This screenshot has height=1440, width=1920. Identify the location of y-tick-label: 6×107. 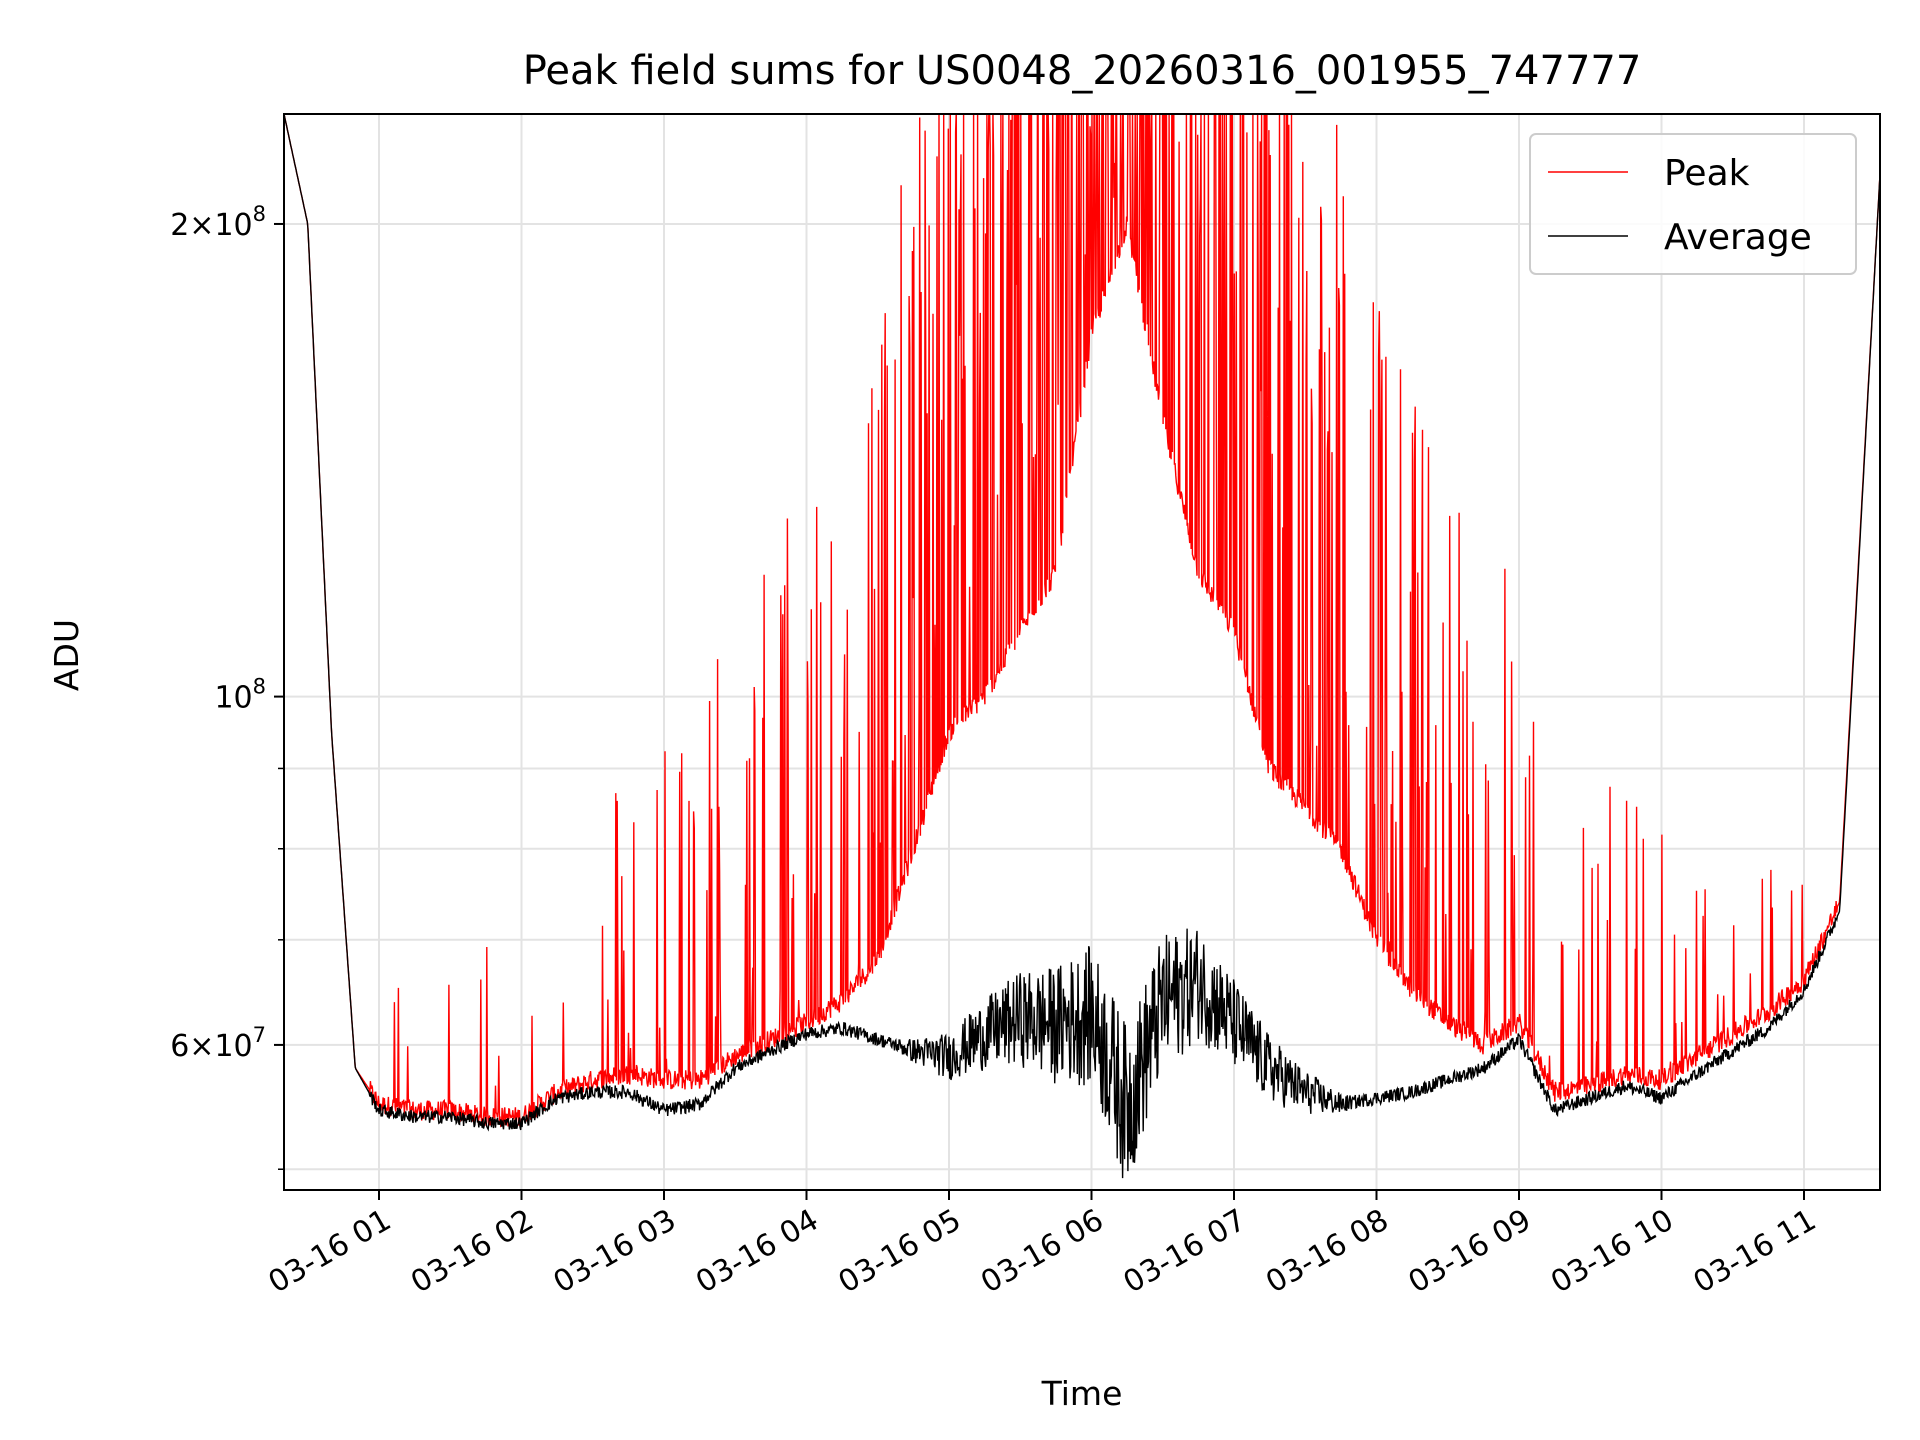
(218, 1043).